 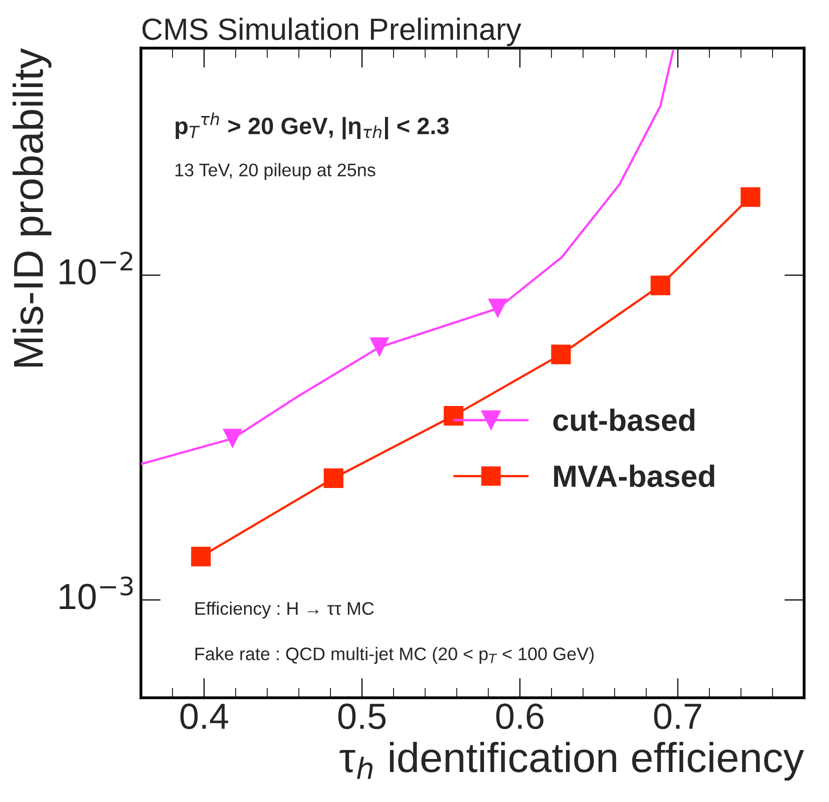 What do you see at coordinates (634, 476) in the screenshot?
I see `legend-label: MVA-based` at bounding box center [634, 476].